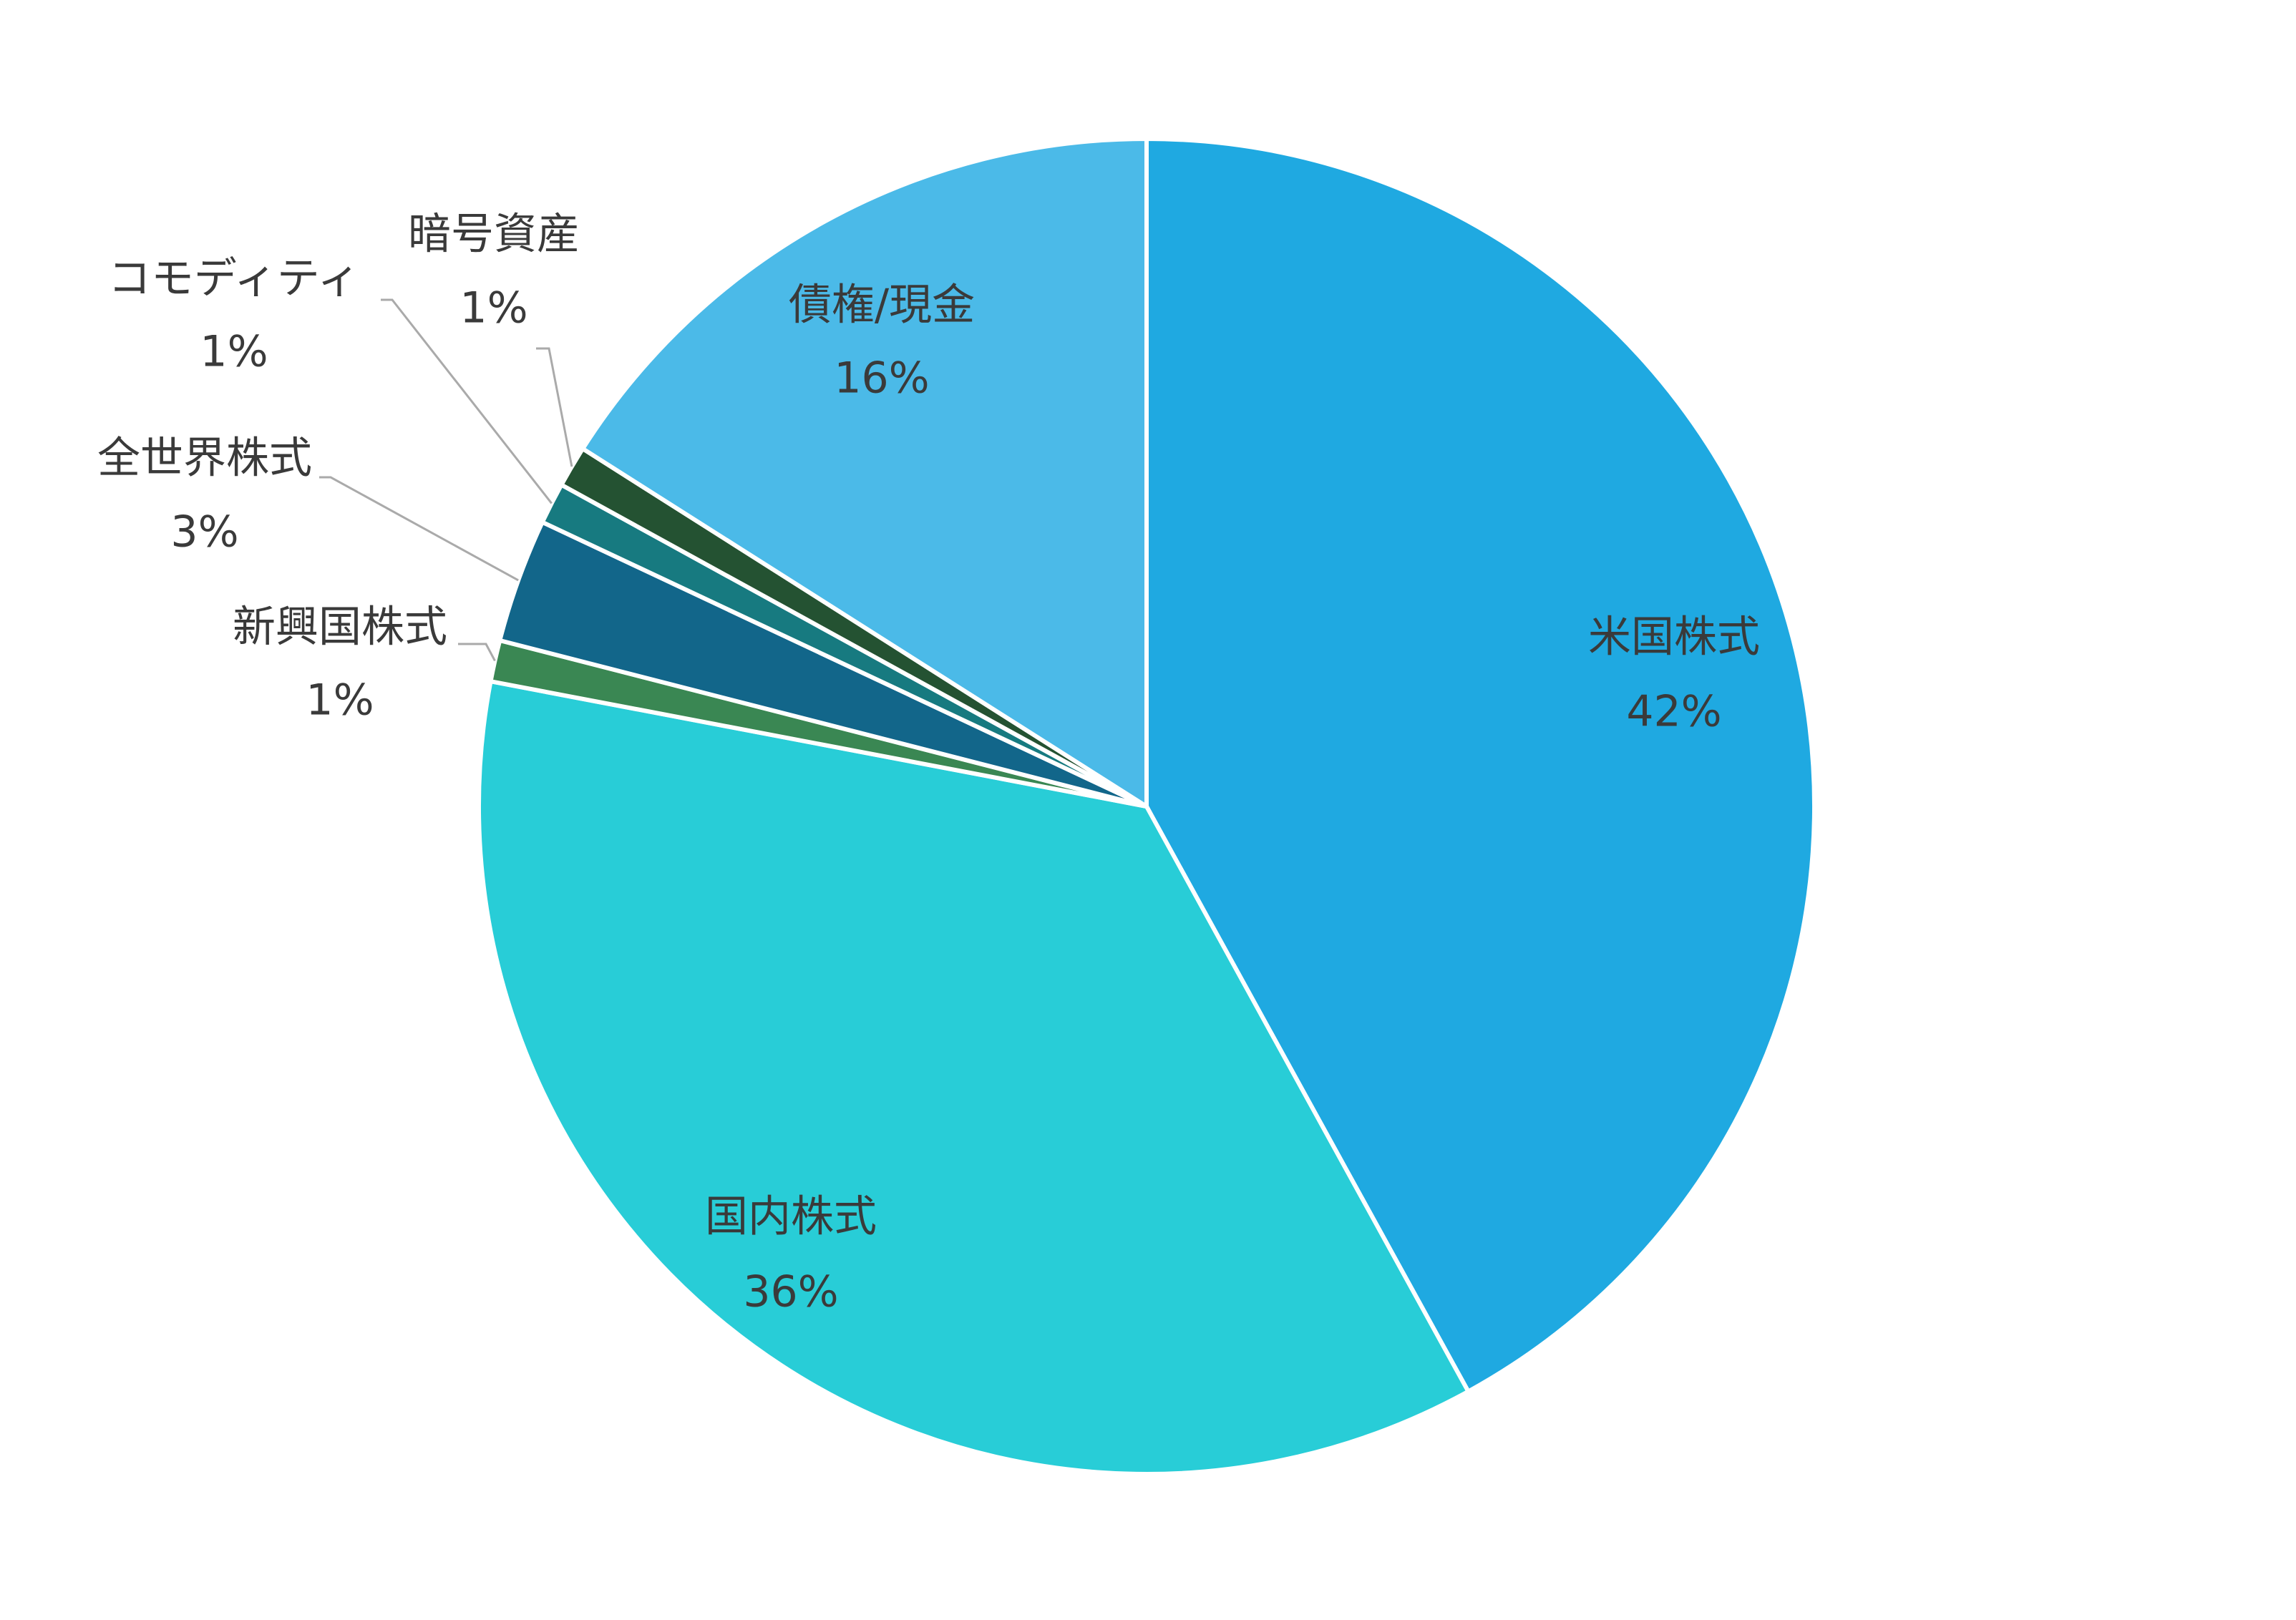 This screenshot has width=2296, height=1620. I want to click on slice-label: 国内株式, so click(791, 1217).